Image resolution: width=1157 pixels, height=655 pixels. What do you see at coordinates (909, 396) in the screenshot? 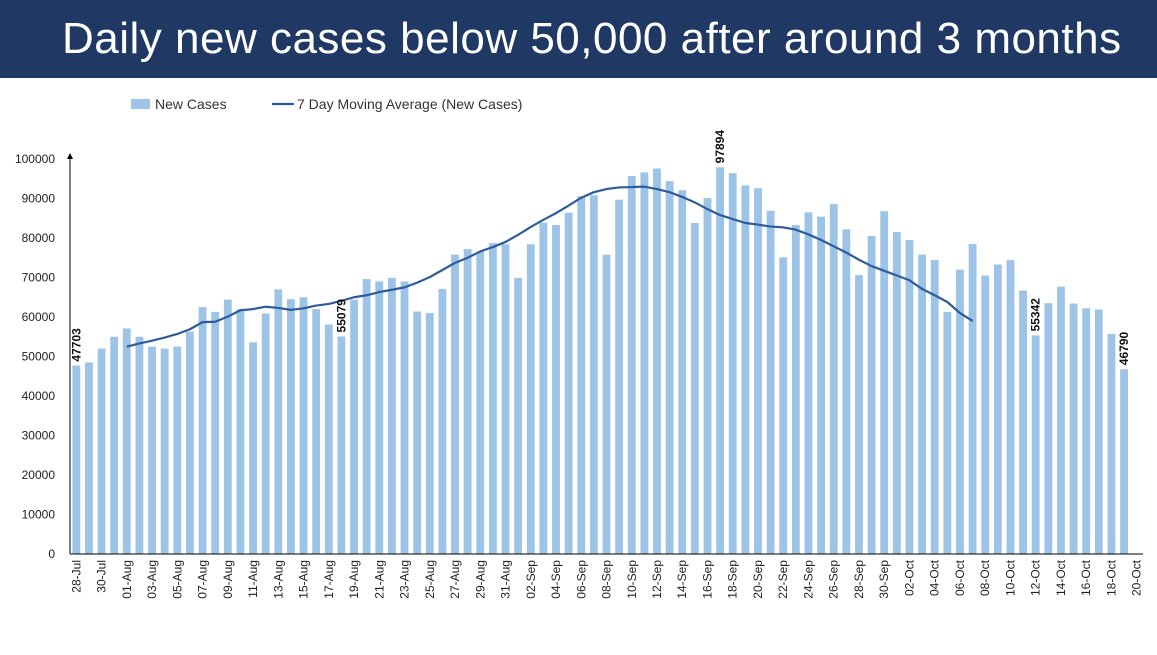
I see `bar-02-Oct` at bounding box center [909, 396].